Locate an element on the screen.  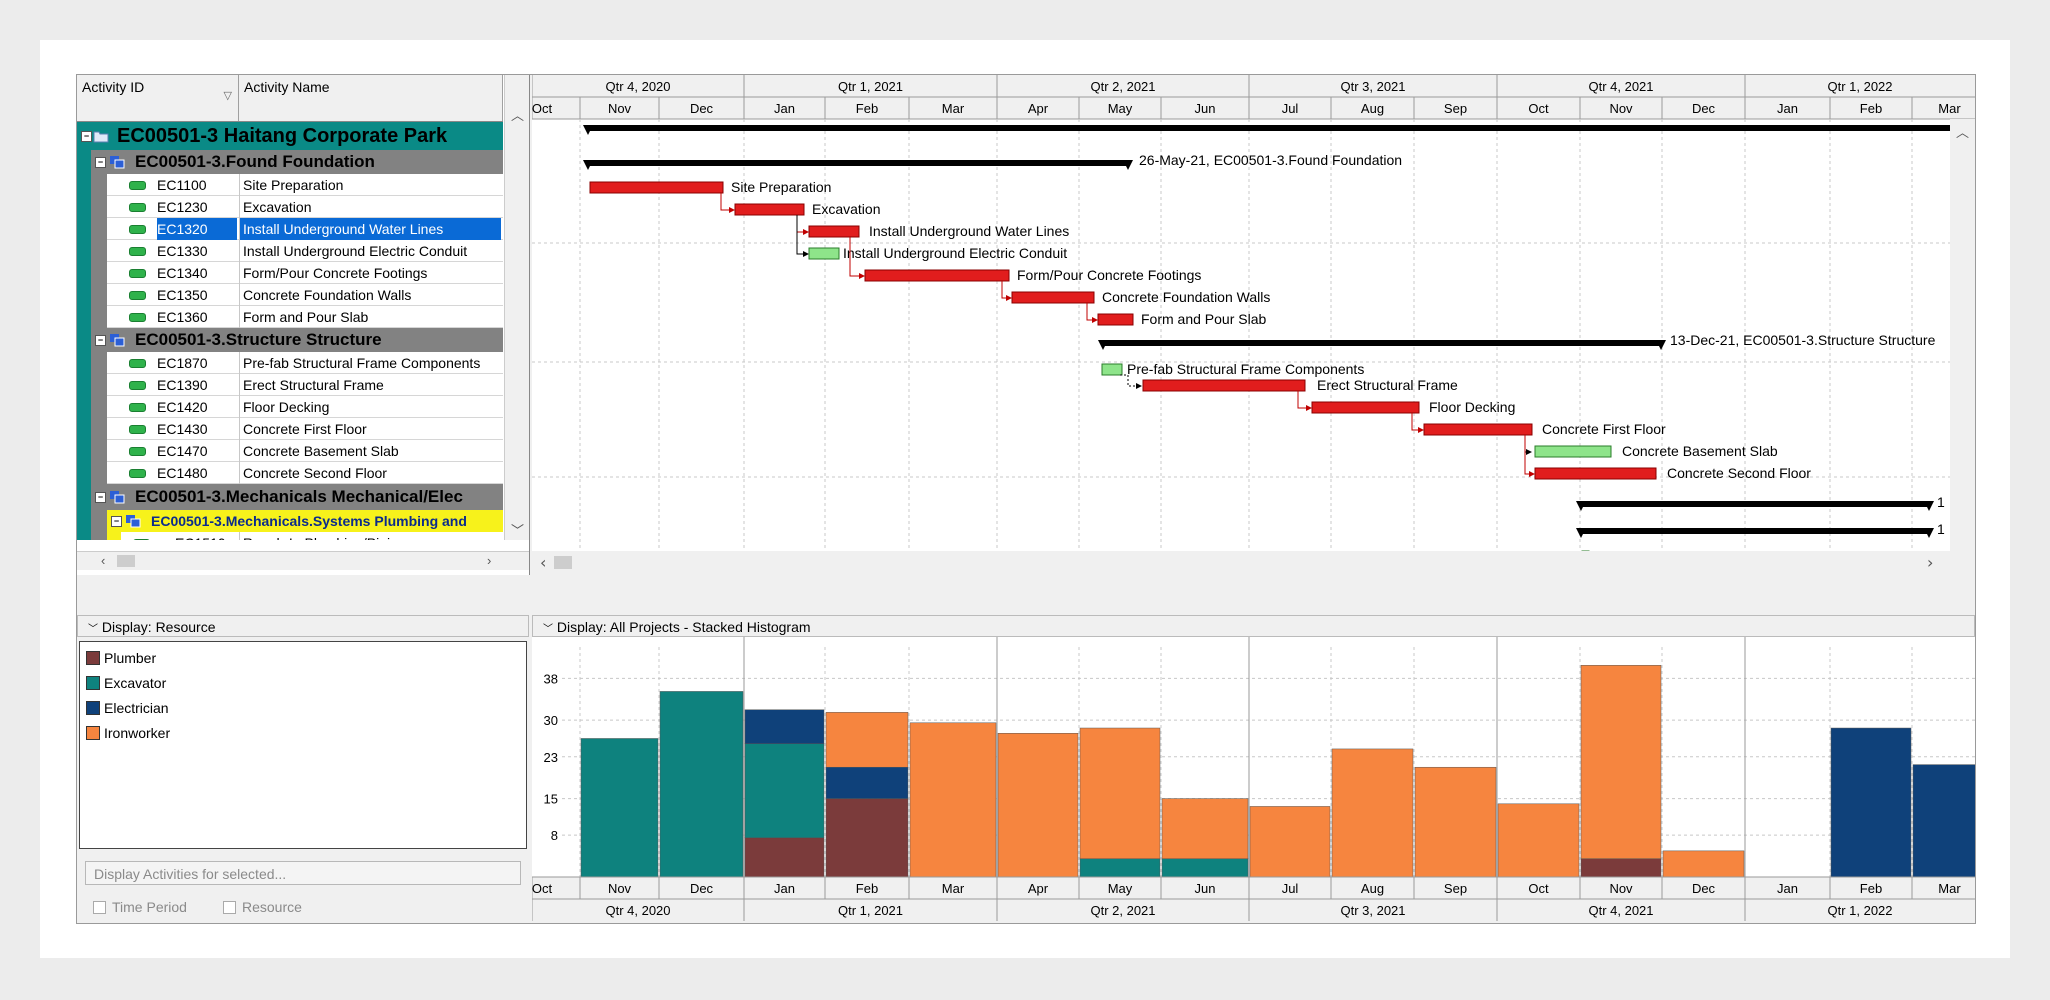
activity-row: EC1360 Form and Pour Slab is located at coordinates (290, 317).